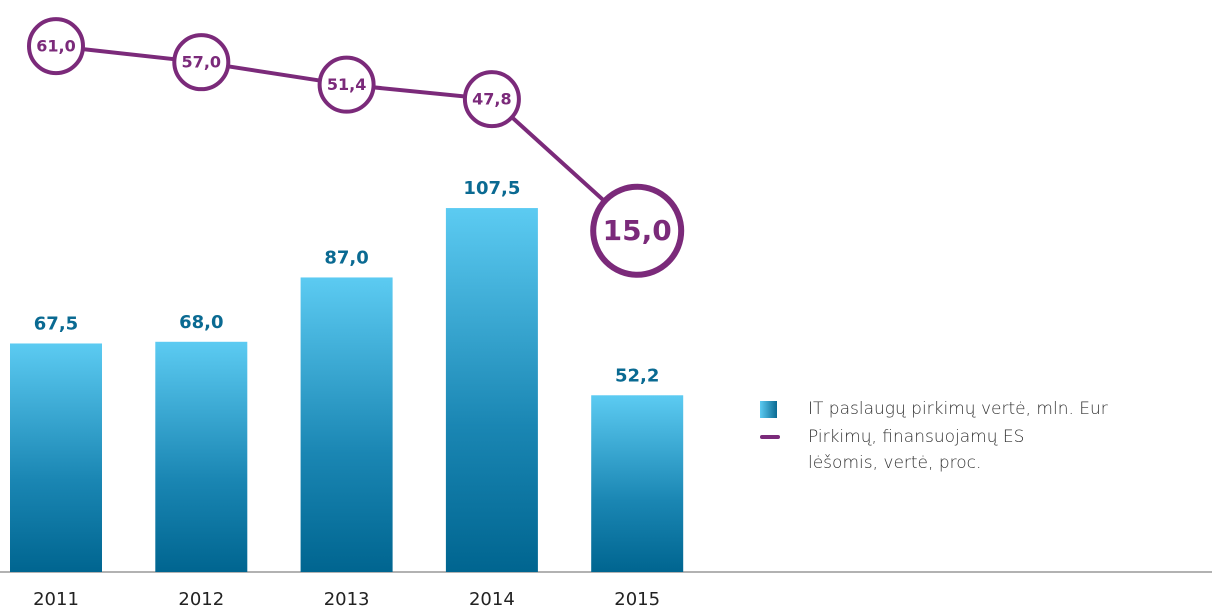  I want to click on x-tick-label: 2013, so click(347, 599).